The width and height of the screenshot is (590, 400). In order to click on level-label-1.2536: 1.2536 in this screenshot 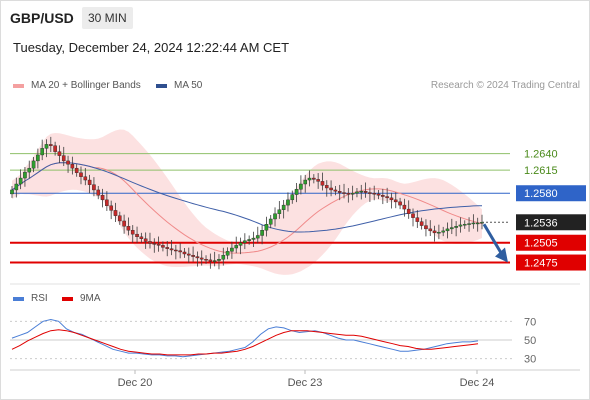, I will do `click(541, 223)`.